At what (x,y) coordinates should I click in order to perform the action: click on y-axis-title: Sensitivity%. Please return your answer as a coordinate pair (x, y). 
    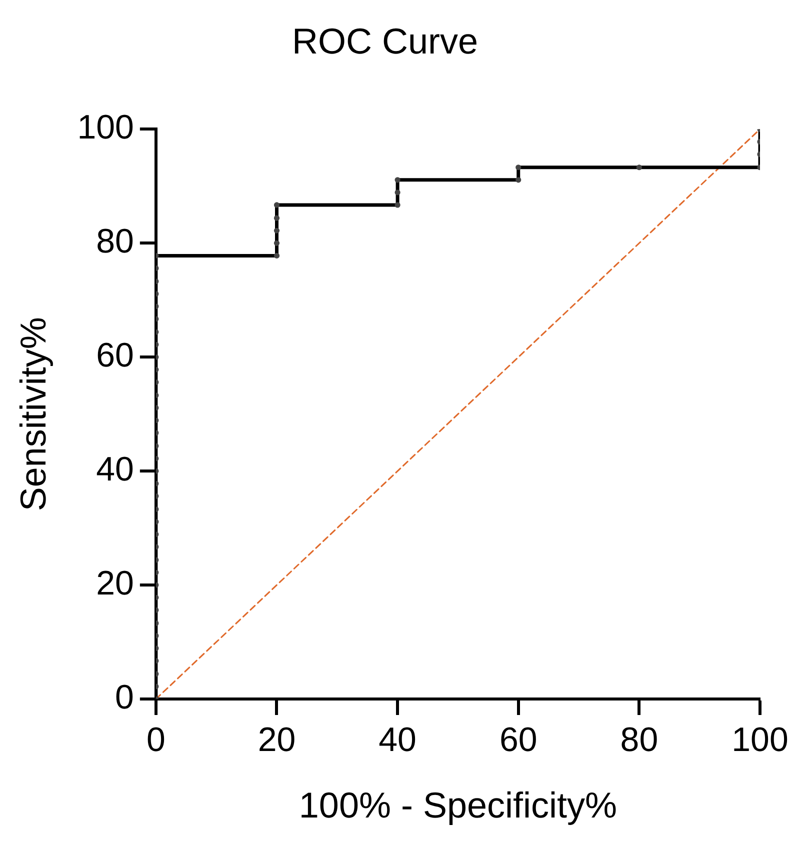
    Looking at the image, I should click on (33, 414).